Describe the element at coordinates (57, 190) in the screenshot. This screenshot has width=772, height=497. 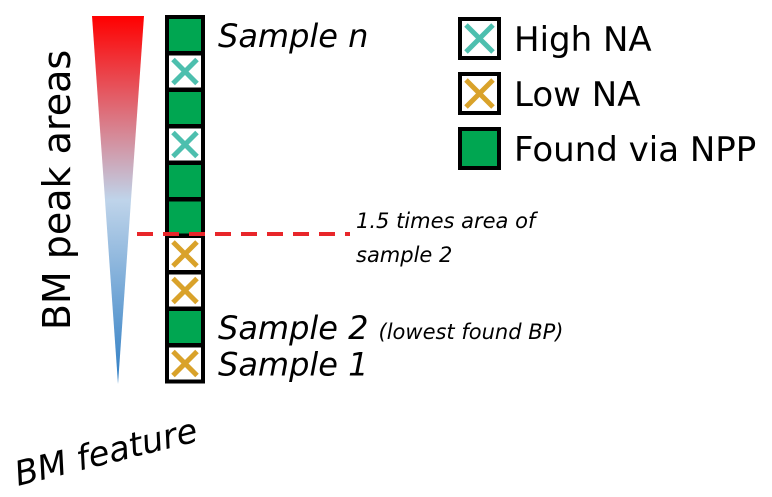
I see `y-axis-label: BM peak areas` at that location.